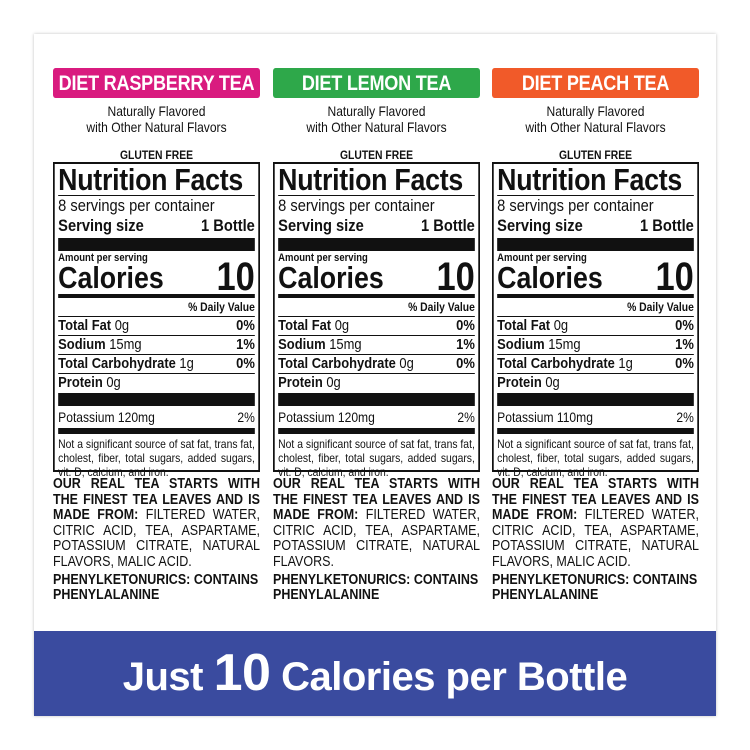 The width and height of the screenshot is (750, 750). Describe the element at coordinates (156, 111) in the screenshot. I see `subtitle-line-1: Naturally Flavored` at that location.